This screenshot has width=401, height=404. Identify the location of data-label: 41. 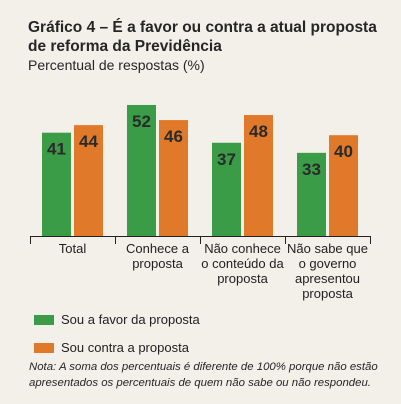
(56, 149).